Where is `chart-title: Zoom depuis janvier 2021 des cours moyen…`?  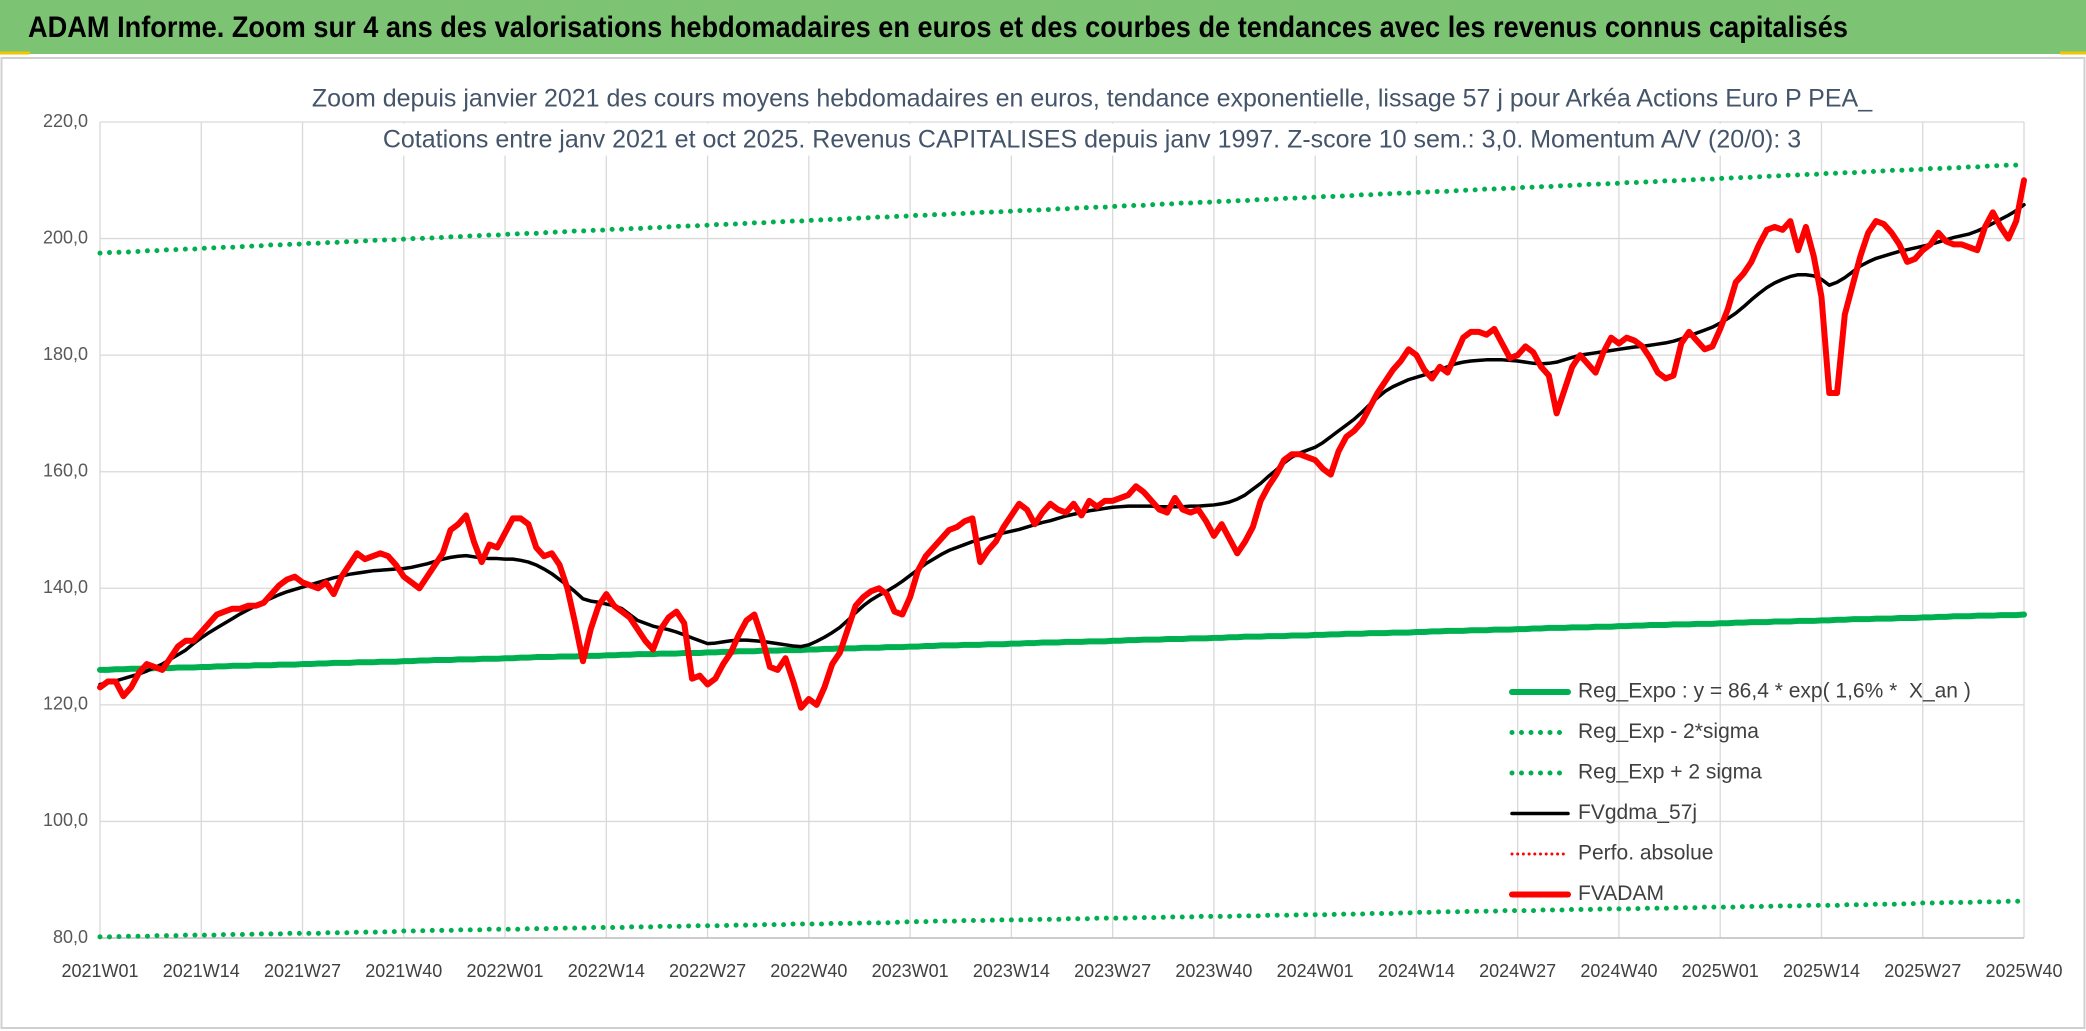 chart-title: Zoom depuis janvier 2021 des cours moyen… is located at coordinates (1092, 99).